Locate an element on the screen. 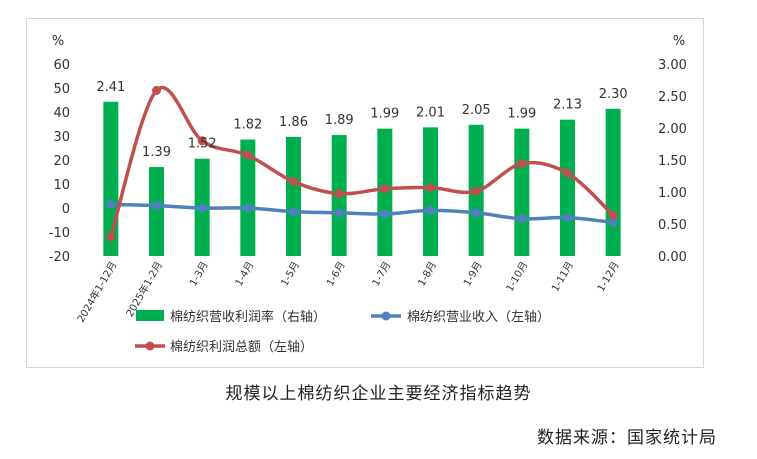 The width and height of the screenshot is (757, 459). right-axis-tick-label: 2.00 is located at coordinates (672, 129).